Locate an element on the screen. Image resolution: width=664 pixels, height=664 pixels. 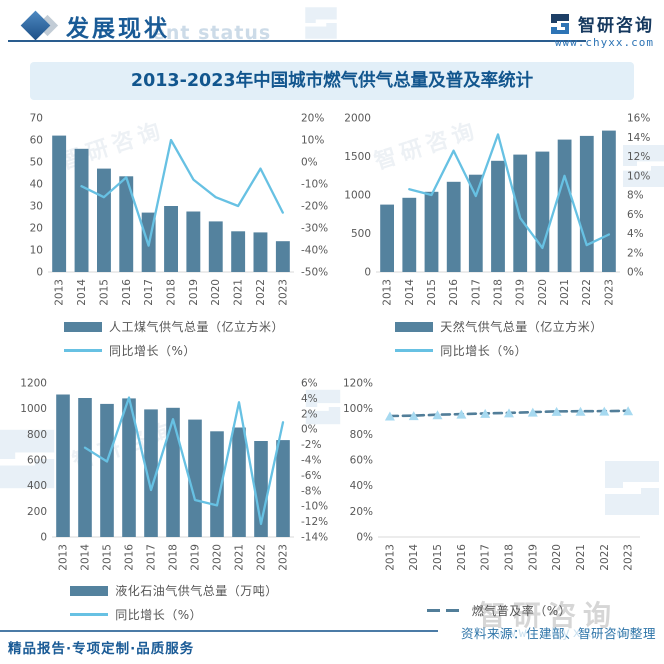
svg-text: 60% is located at coordinates (361, 461).